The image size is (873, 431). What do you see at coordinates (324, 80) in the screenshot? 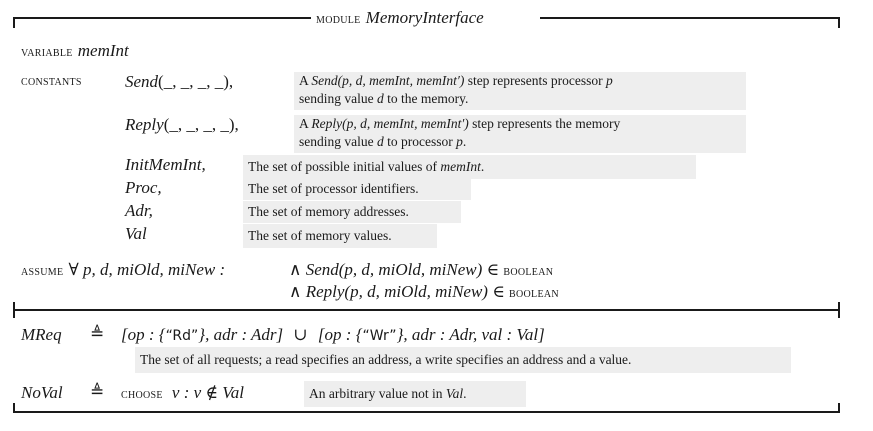
I see `send-comment-op: Send` at bounding box center [324, 80].